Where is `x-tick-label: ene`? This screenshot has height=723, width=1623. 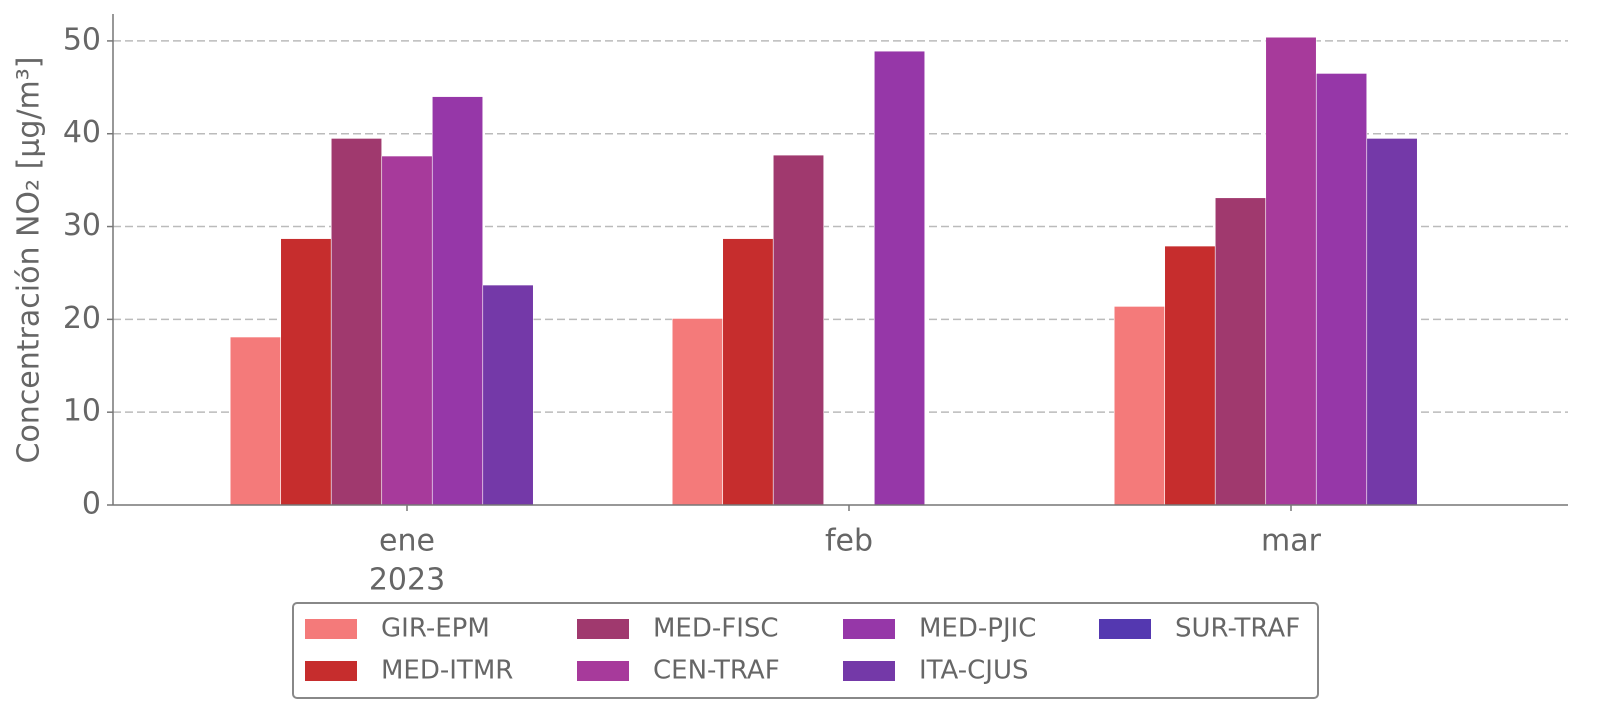 x-tick-label: ene is located at coordinates (407, 541).